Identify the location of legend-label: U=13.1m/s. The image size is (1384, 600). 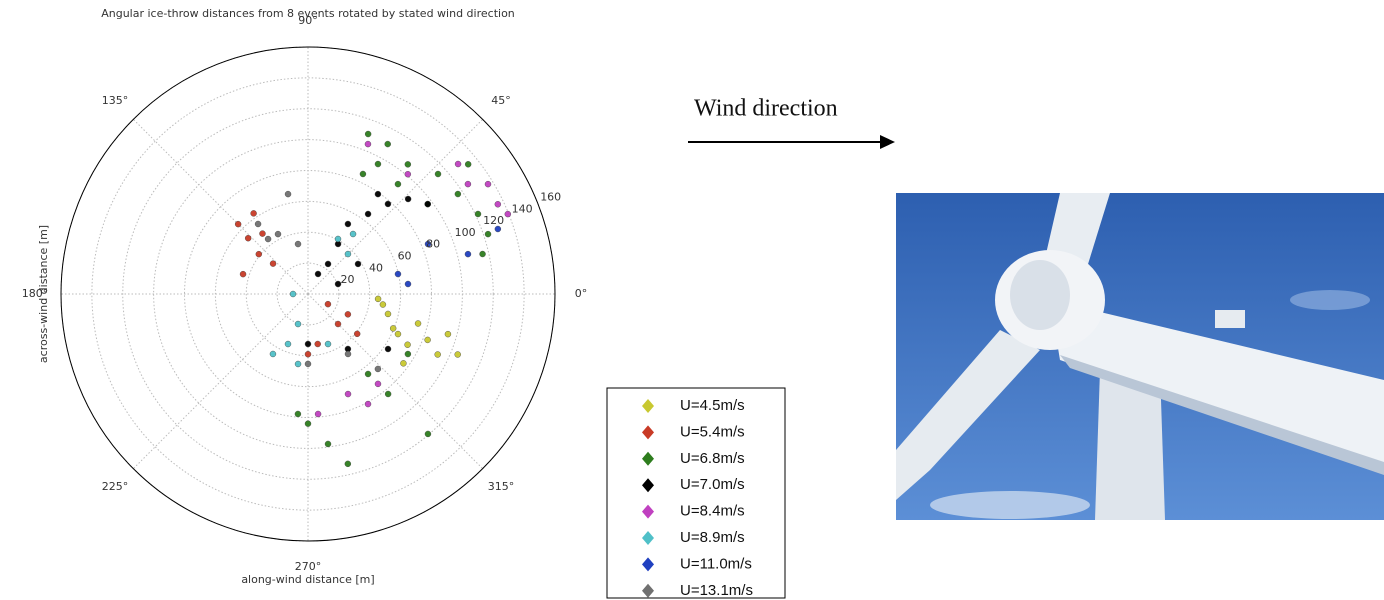
(716, 590).